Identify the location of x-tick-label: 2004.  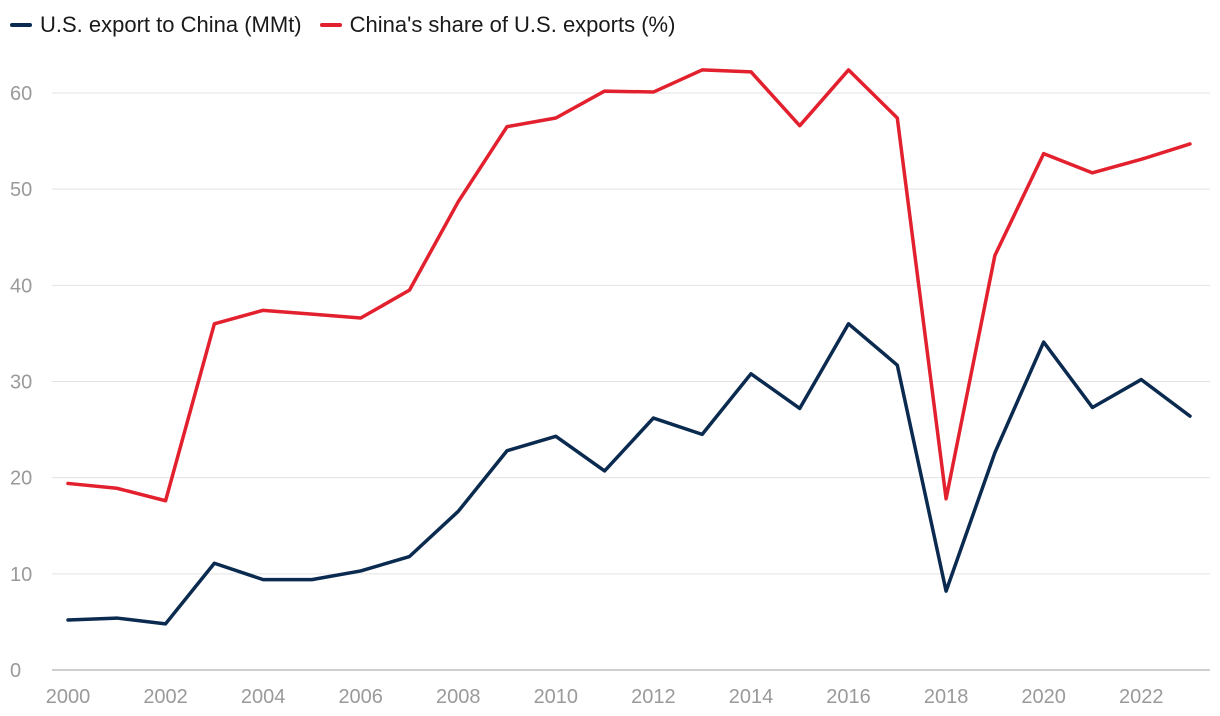
(263, 697).